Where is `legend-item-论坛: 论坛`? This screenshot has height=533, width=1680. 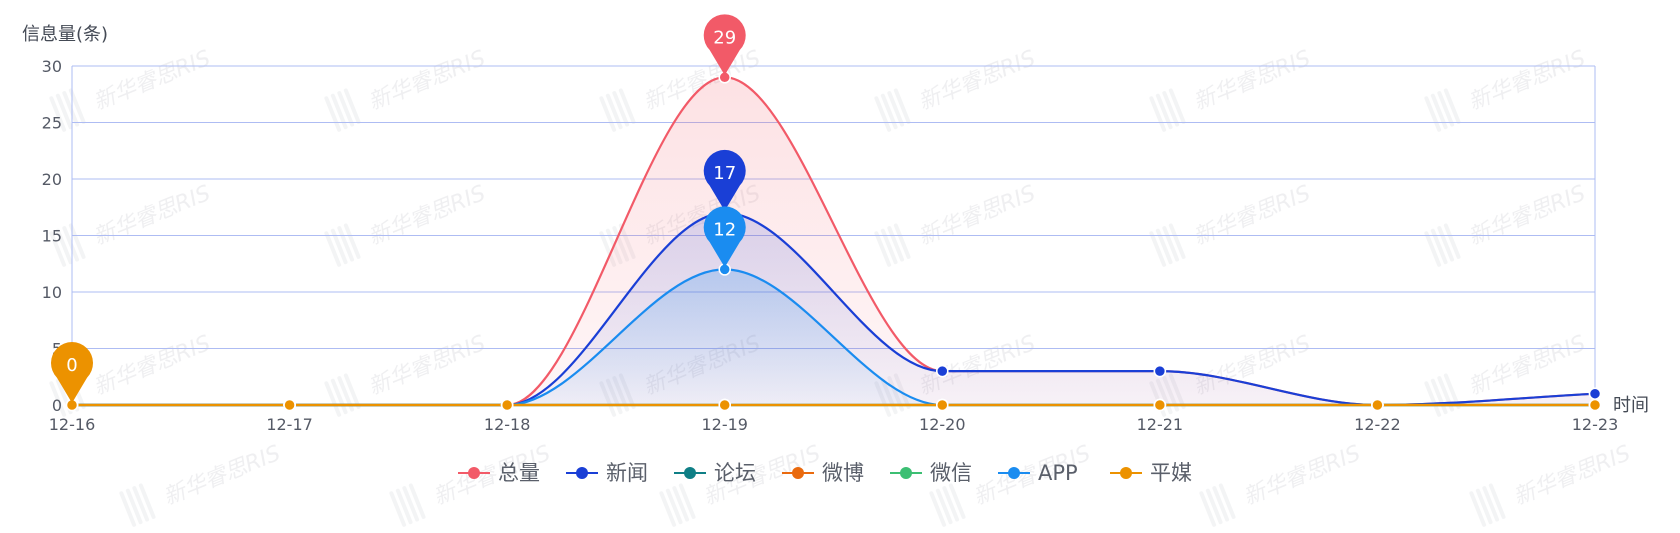
legend-item-论坛: 论坛 is located at coordinates (715, 473).